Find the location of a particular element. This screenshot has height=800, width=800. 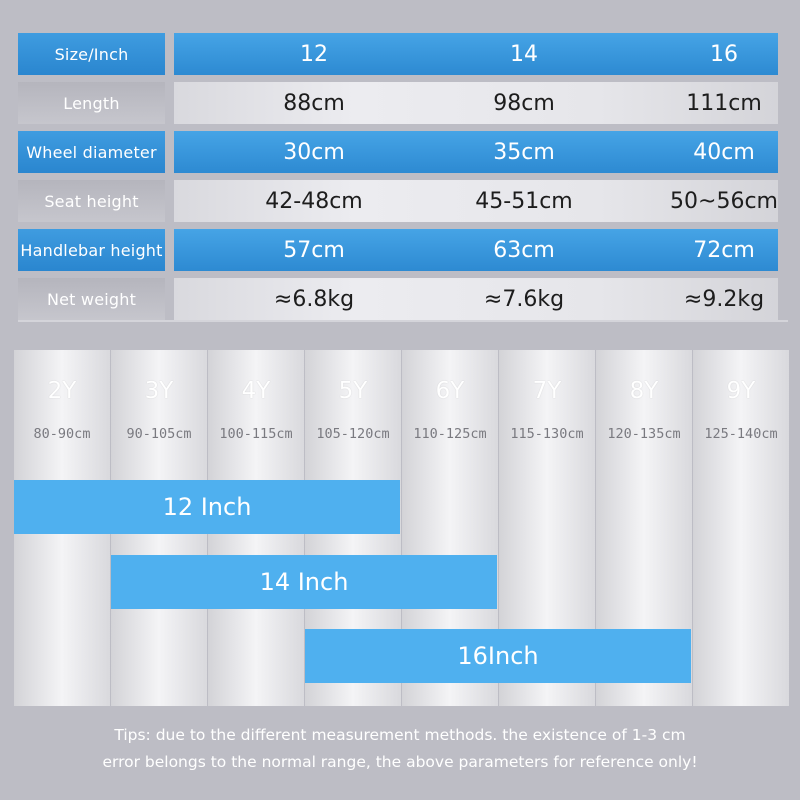

row-values: 88cm 98cm 111cm is located at coordinates (476, 103).